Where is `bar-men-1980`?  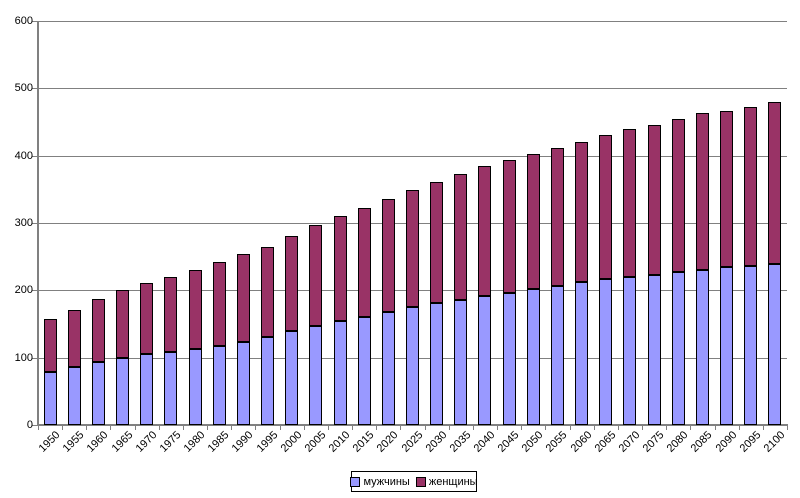
bar-men-1980 is located at coordinates (195, 387).